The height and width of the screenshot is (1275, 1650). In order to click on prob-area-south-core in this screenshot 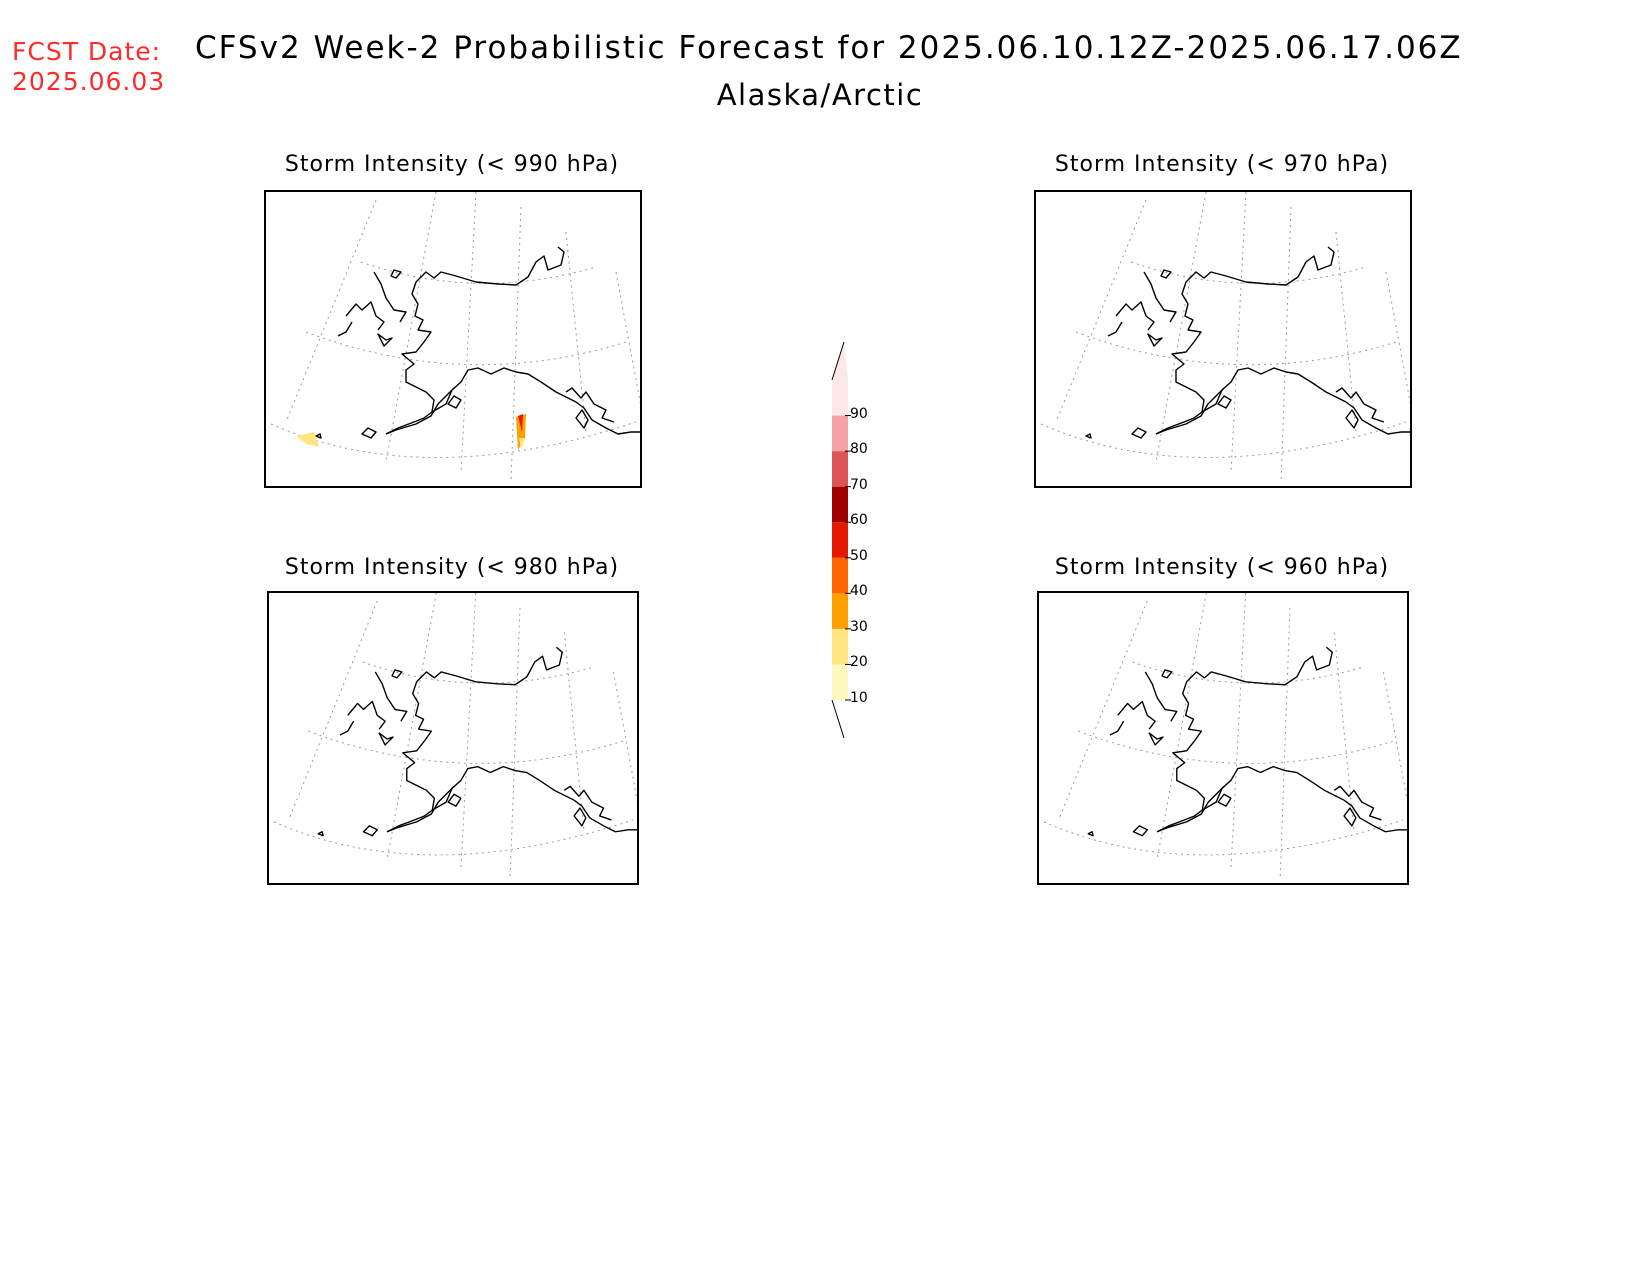, I will do `click(520, 423)`.